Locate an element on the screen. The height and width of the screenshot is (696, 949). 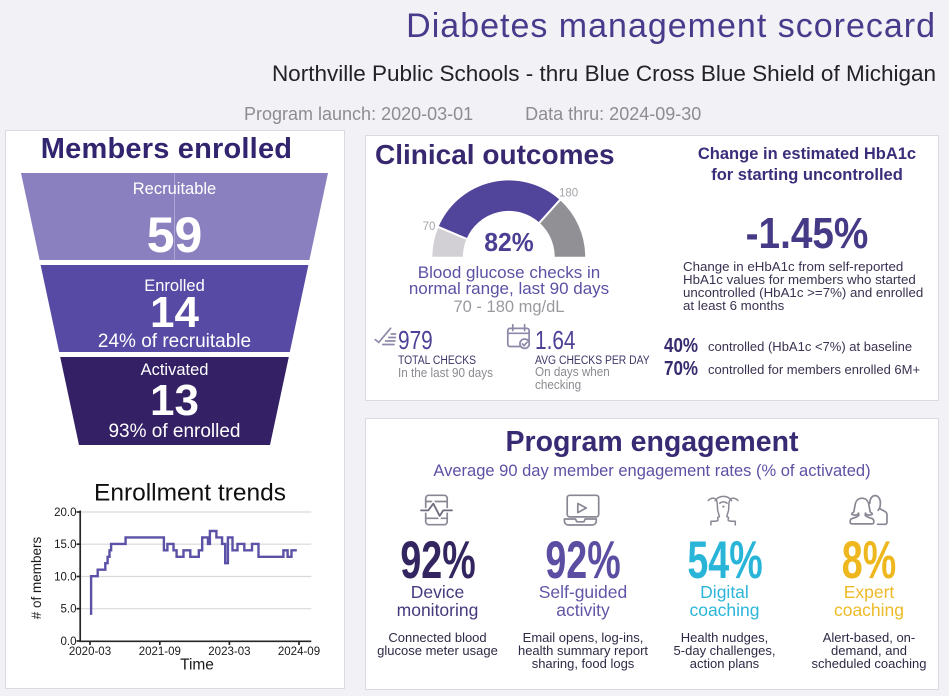
svg-text: 10.0 is located at coordinates (65, 578).